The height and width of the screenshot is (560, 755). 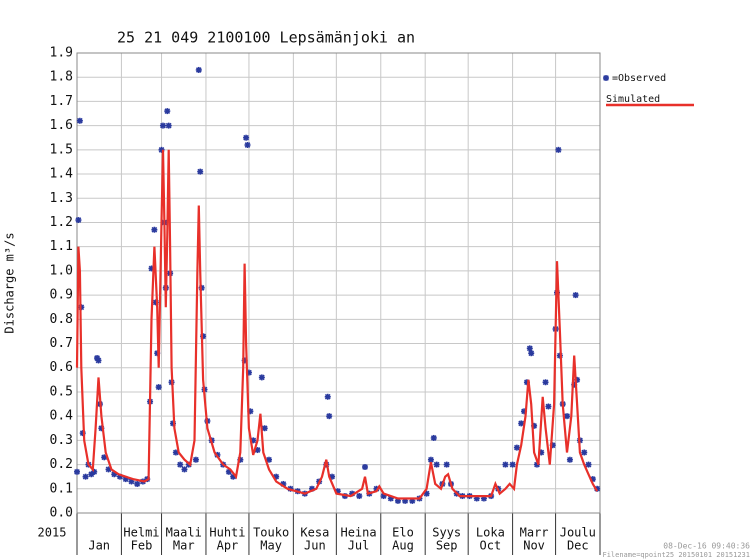 What do you see at coordinates (61, 101) in the screenshot?
I see `y-tick-label: 1.7` at bounding box center [61, 101].